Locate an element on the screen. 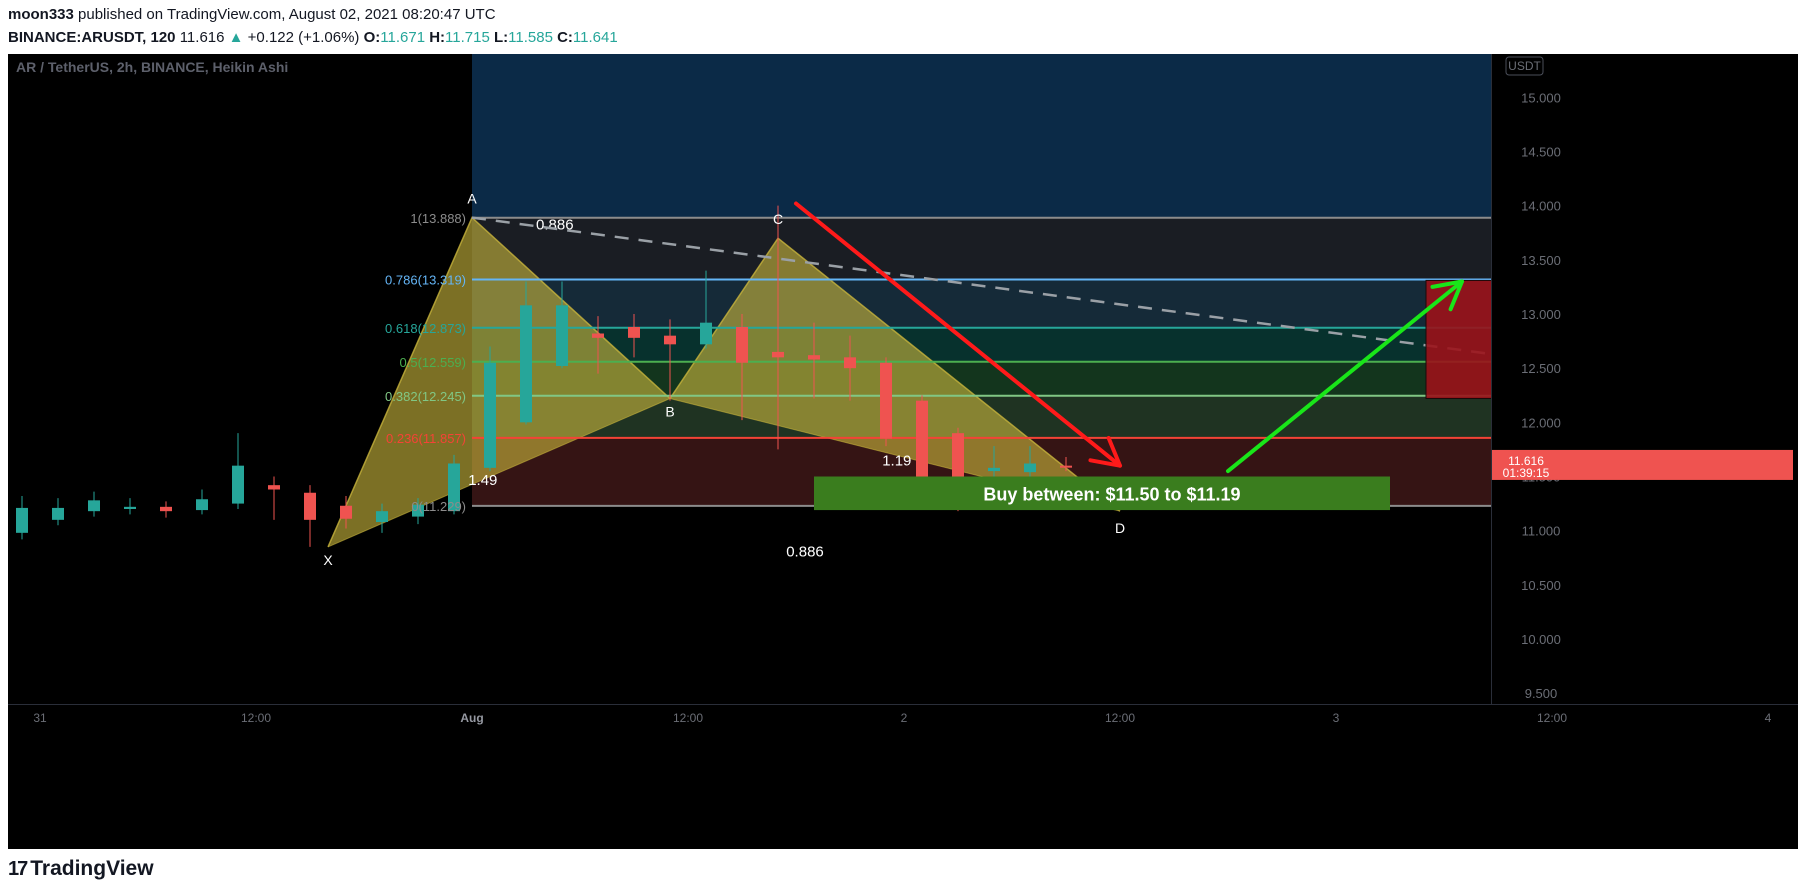 The width and height of the screenshot is (1805, 895). fib-level-label: 0.236(11.857) is located at coordinates (426, 438).